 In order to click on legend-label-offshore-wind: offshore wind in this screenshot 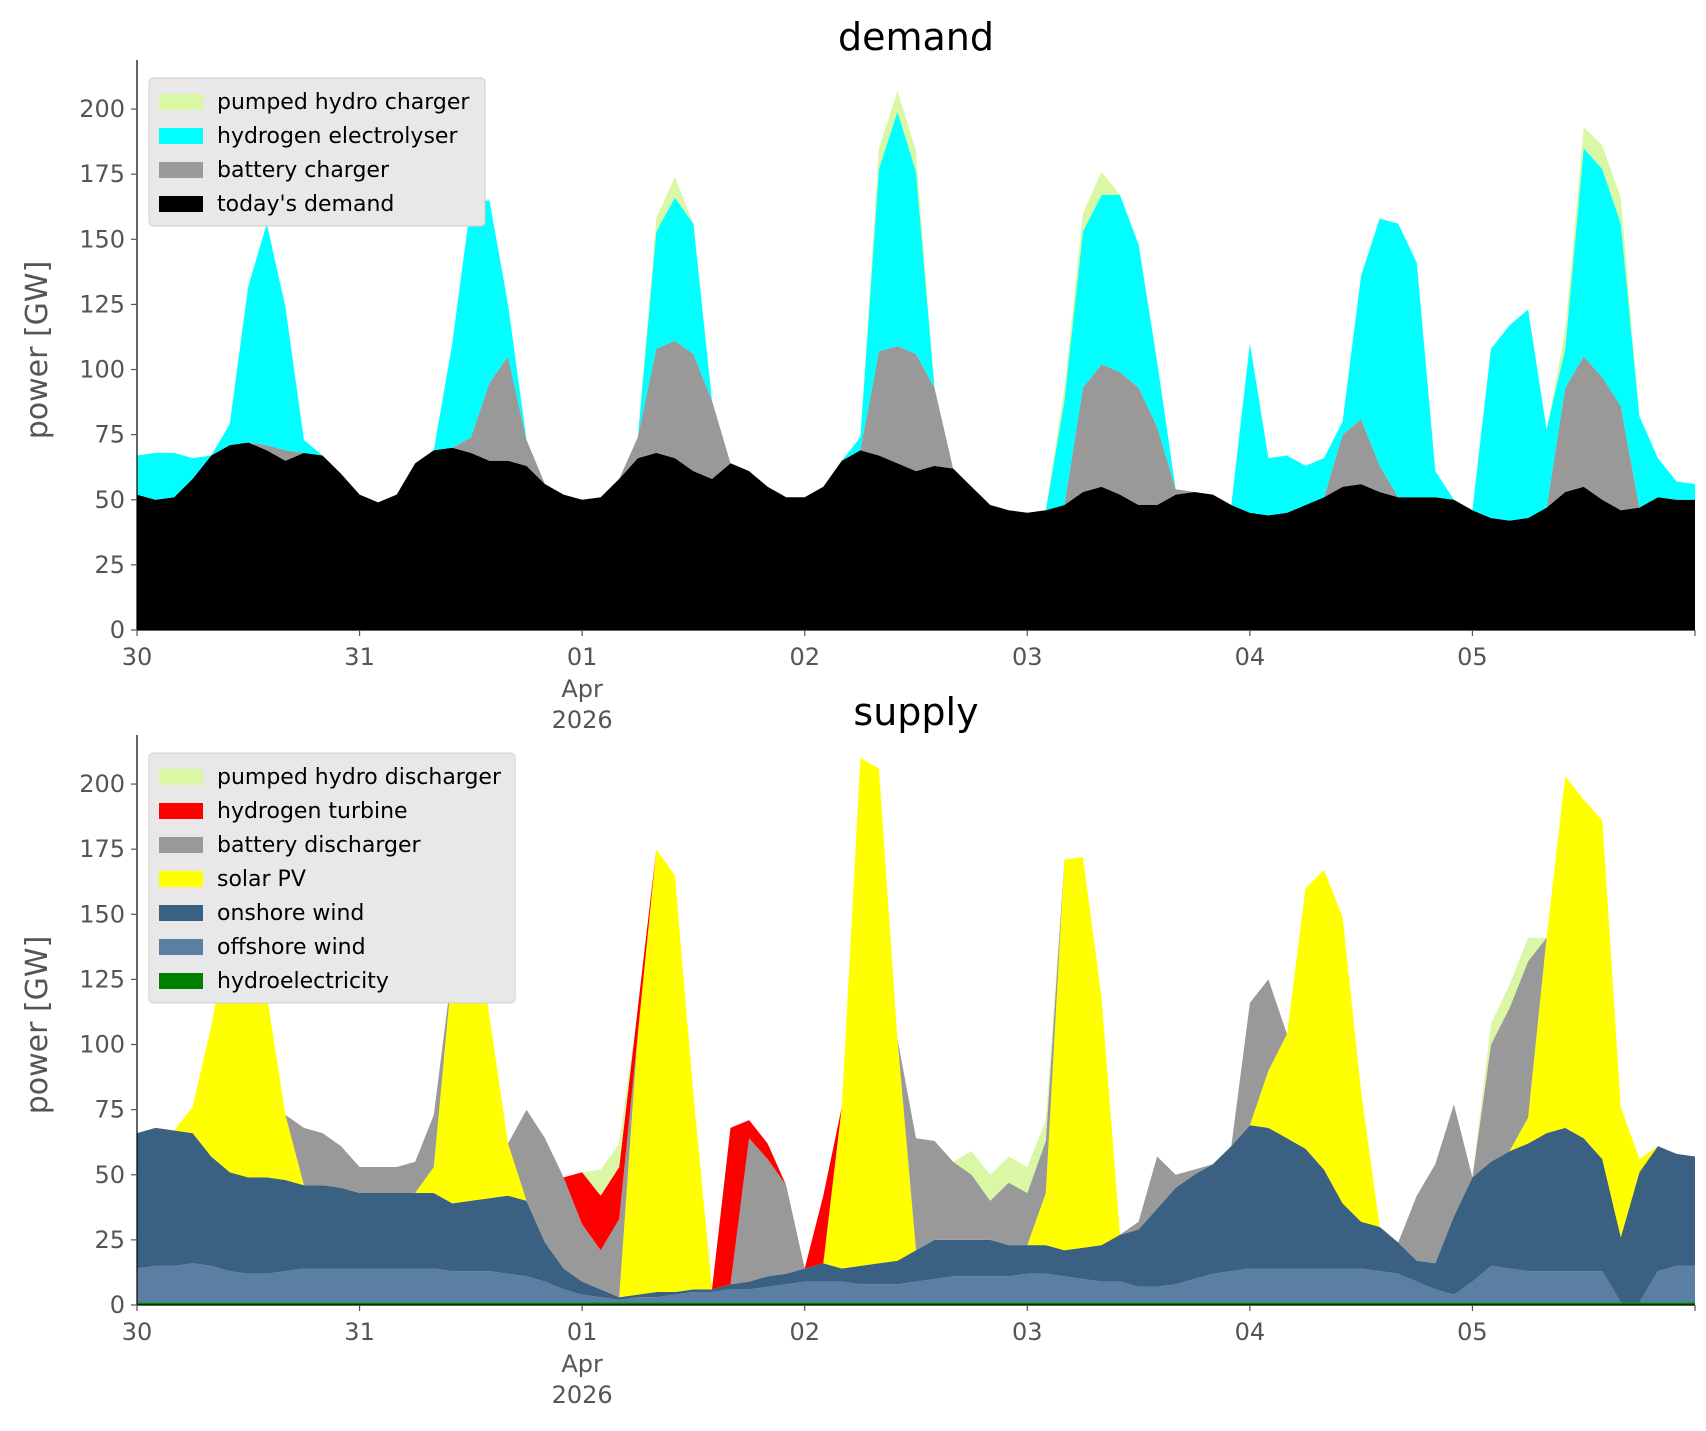, I will do `click(291, 947)`.